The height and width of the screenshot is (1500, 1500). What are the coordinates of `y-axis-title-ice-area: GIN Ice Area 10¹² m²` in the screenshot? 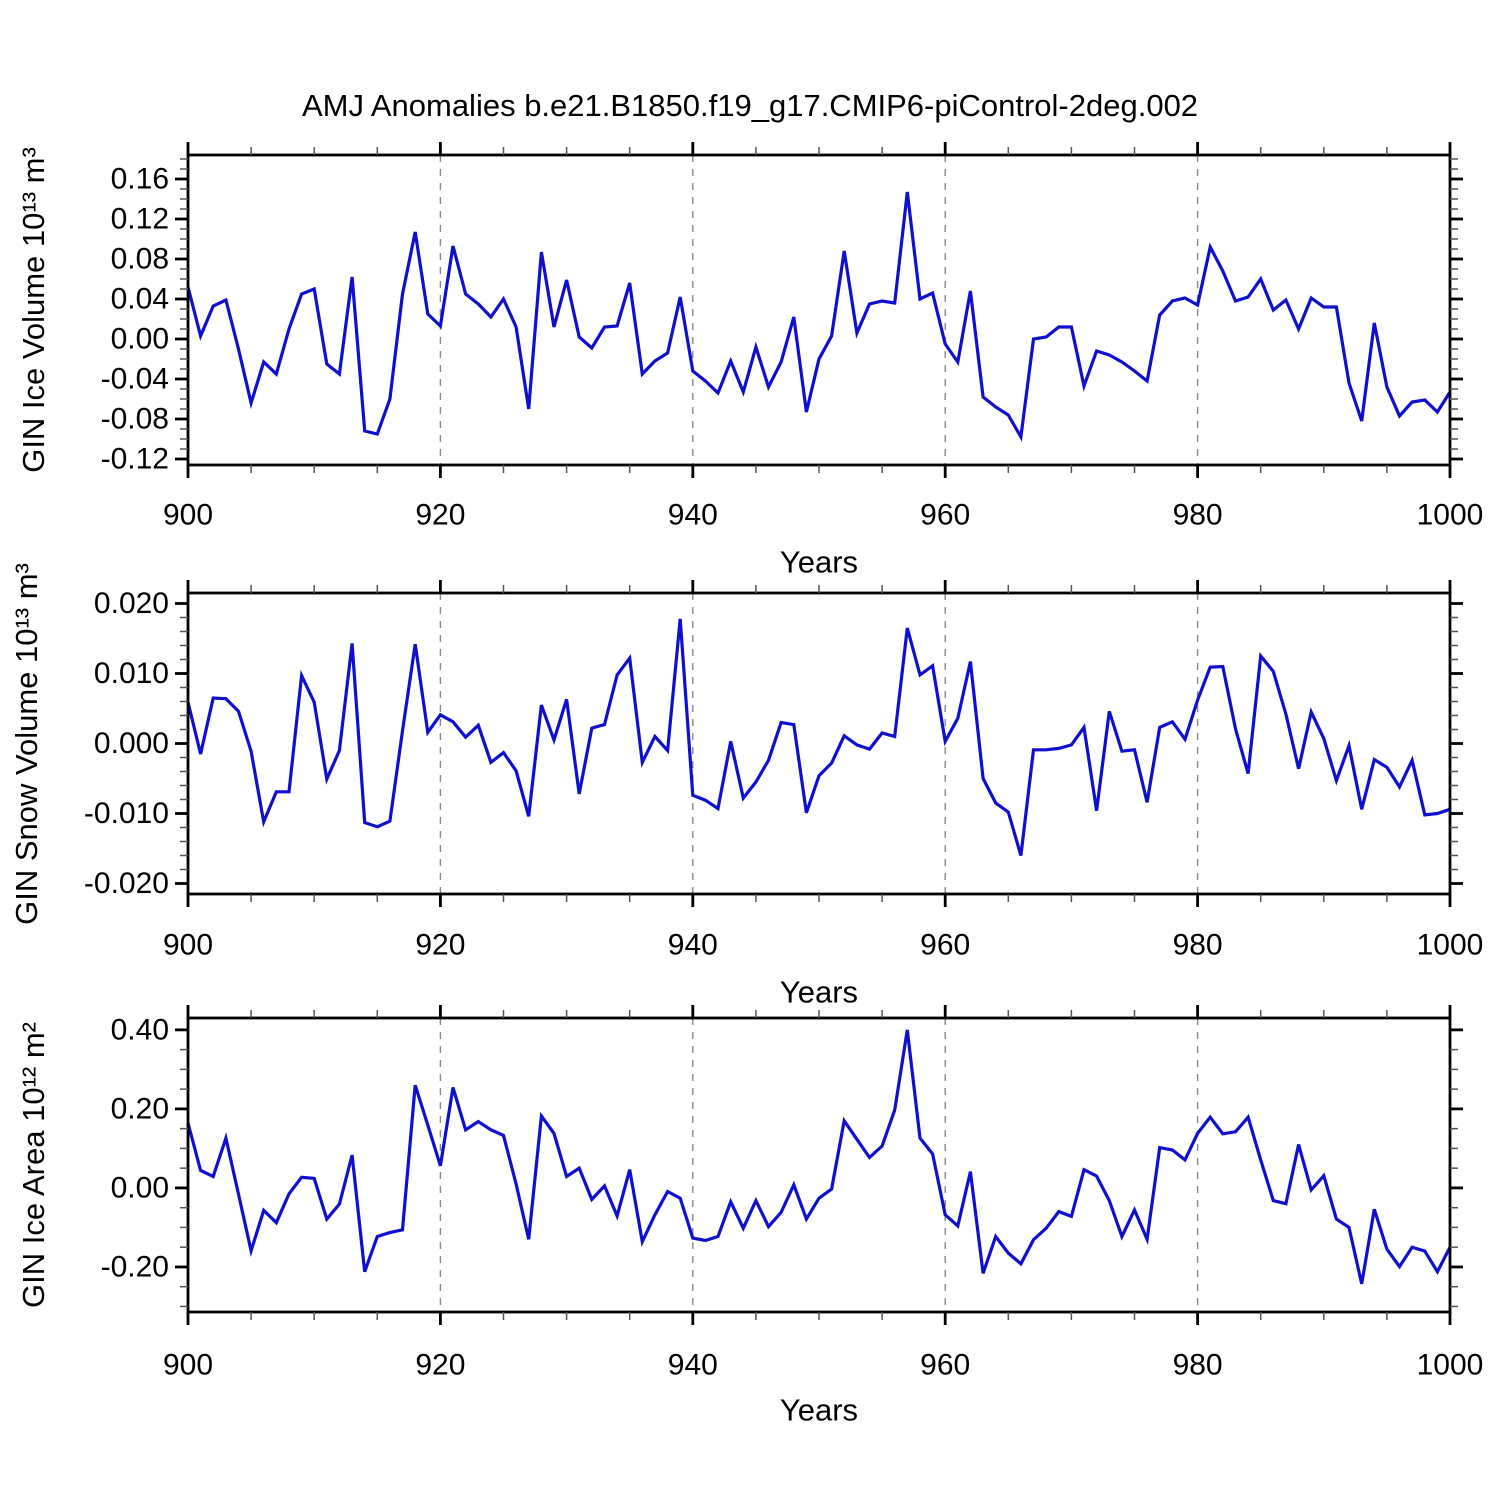 It's located at (33, 1165).